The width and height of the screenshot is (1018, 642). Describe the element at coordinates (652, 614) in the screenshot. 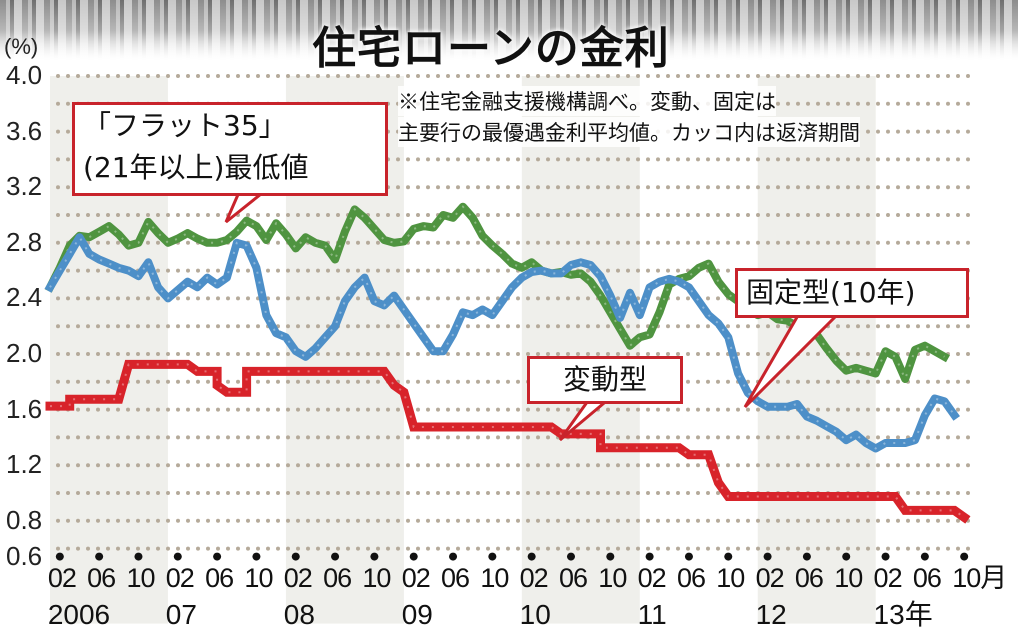

I see `x-year-label: 11` at that location.